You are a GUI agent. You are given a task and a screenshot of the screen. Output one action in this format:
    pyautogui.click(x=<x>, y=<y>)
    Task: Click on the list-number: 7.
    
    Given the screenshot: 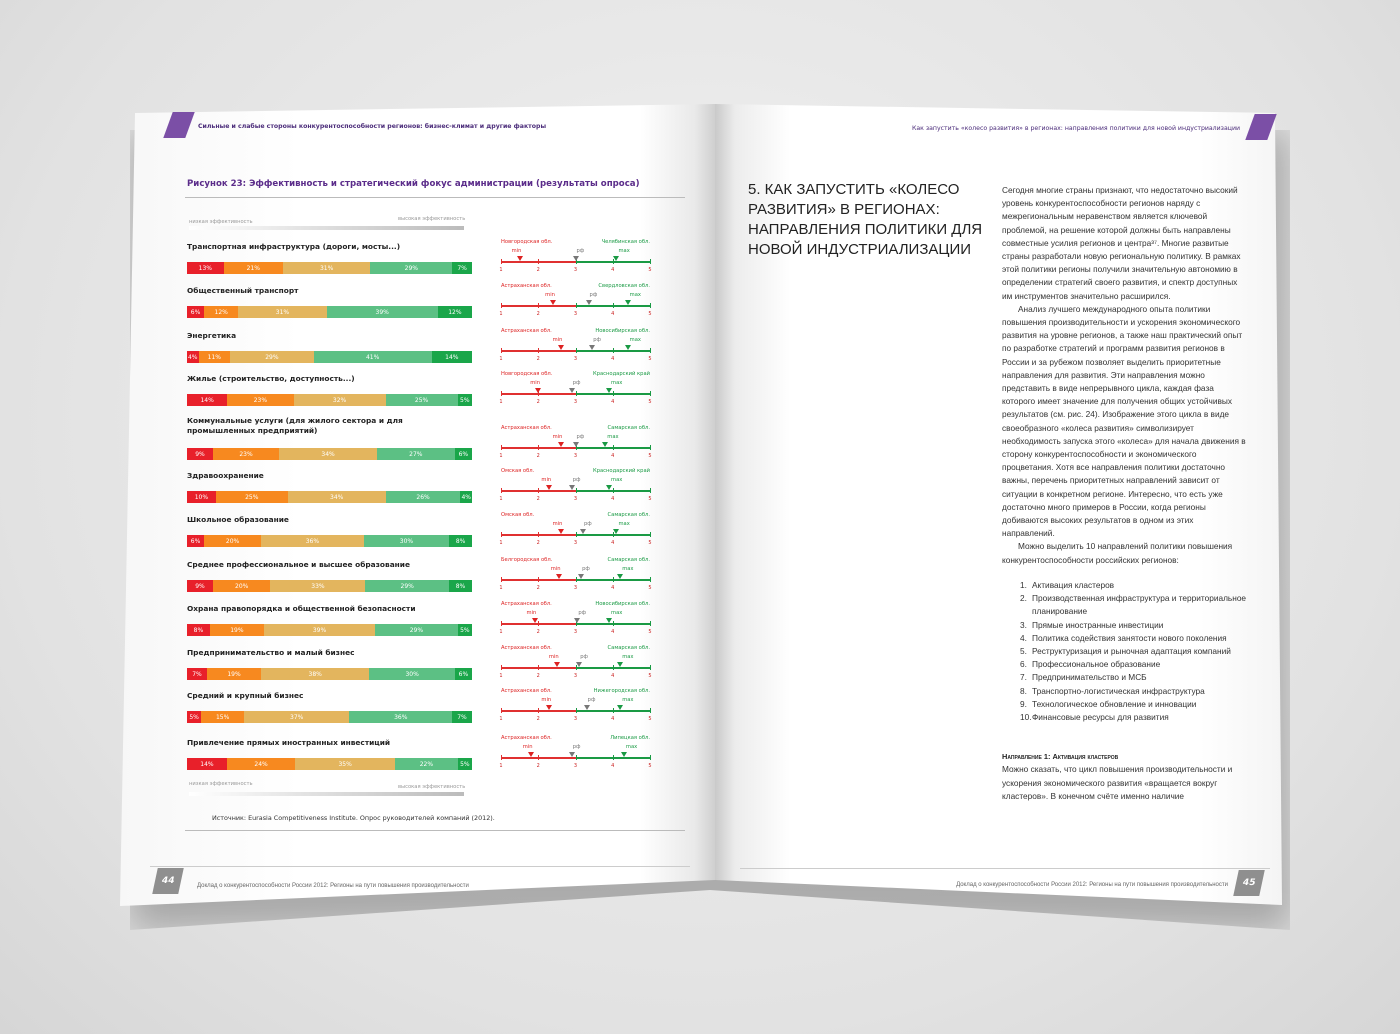 What is the action you would take?
    pyautogui.click(x=1023, y=677)
    